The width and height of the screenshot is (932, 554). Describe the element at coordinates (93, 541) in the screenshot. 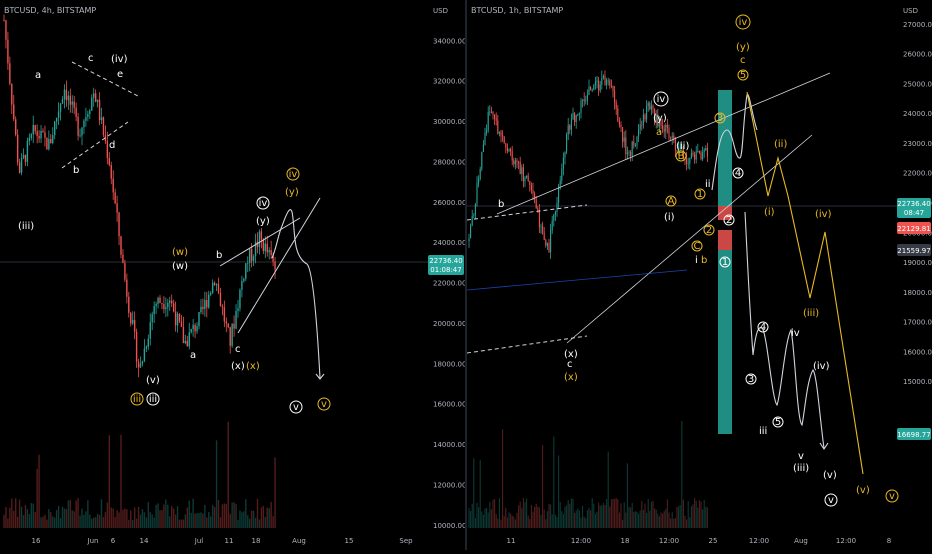

I see `x-tick-label: Jun` at that location.